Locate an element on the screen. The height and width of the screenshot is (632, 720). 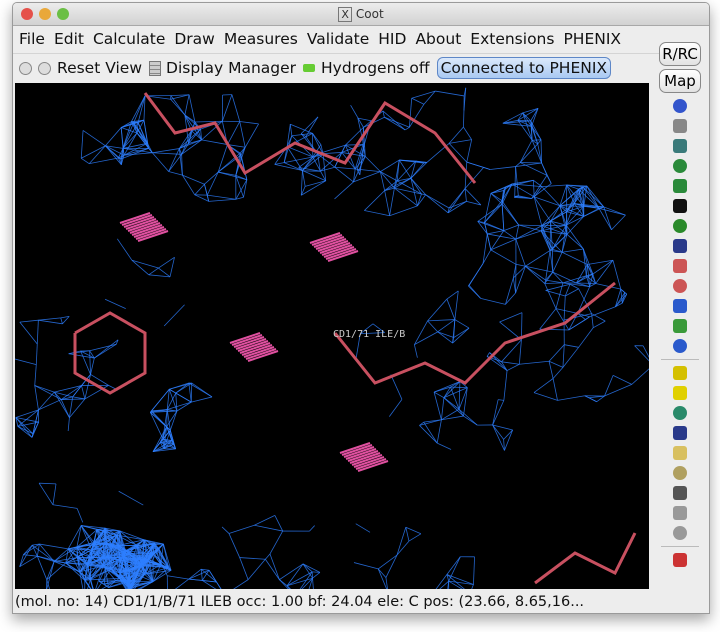
flag-icon is located at coordinates (680, 560).